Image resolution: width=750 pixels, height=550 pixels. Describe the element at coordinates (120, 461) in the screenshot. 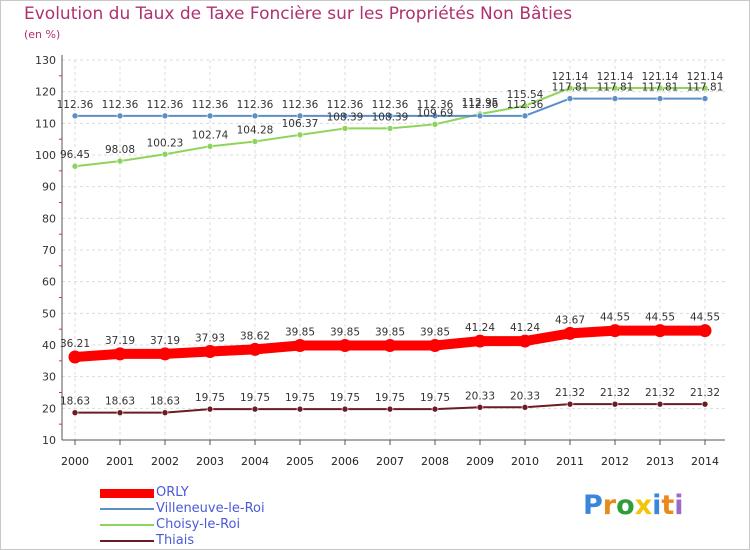

I see `x-tick-label: 2001` at that location.